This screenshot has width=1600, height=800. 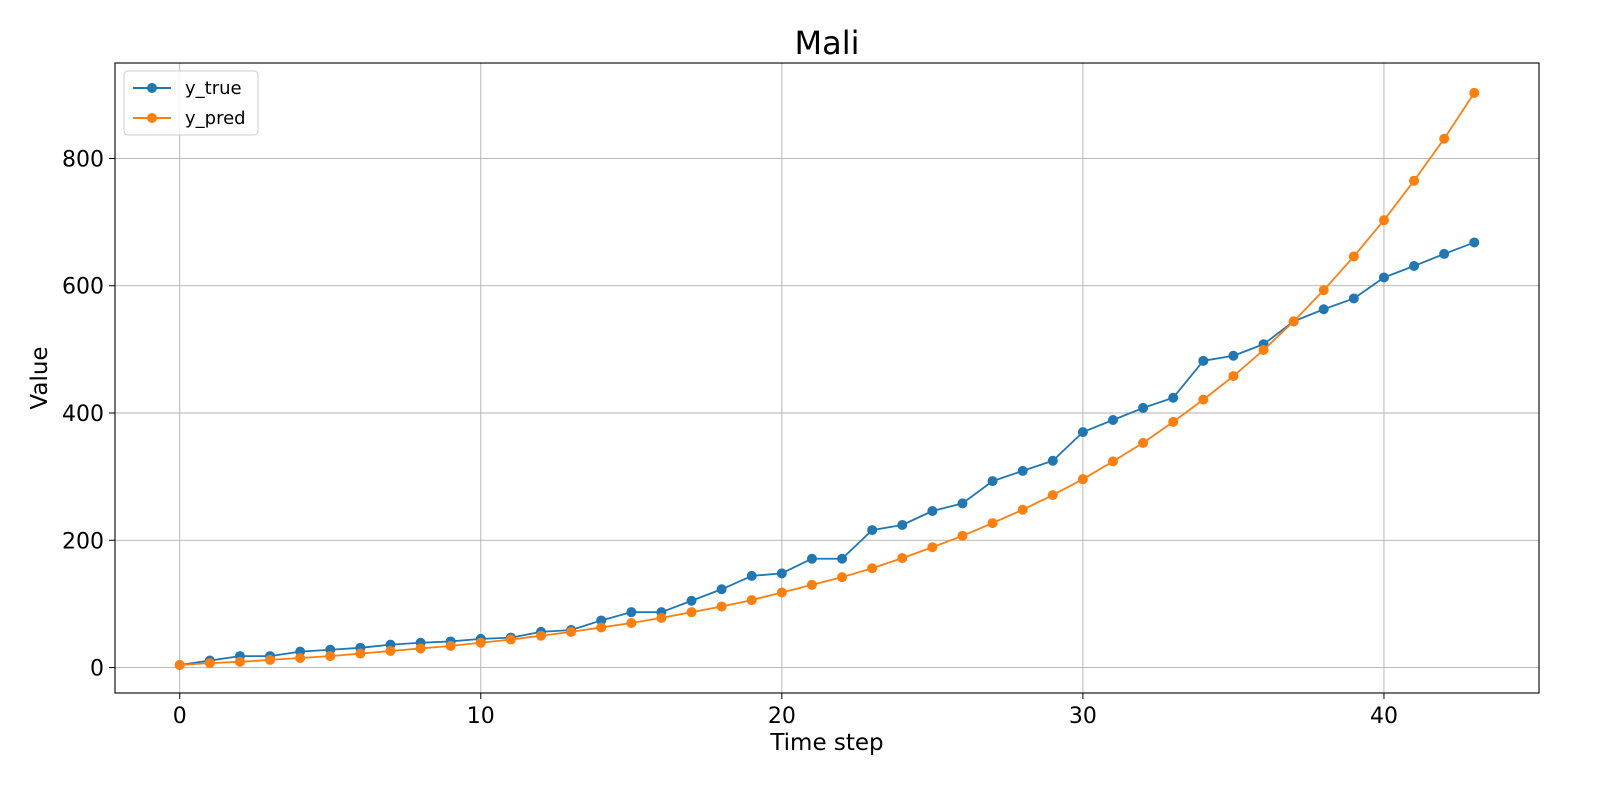 What do you see at coordinates (191, 103) in the screenshot?
I see `legend: y_true y_pred` at bounding box center [191, 103].